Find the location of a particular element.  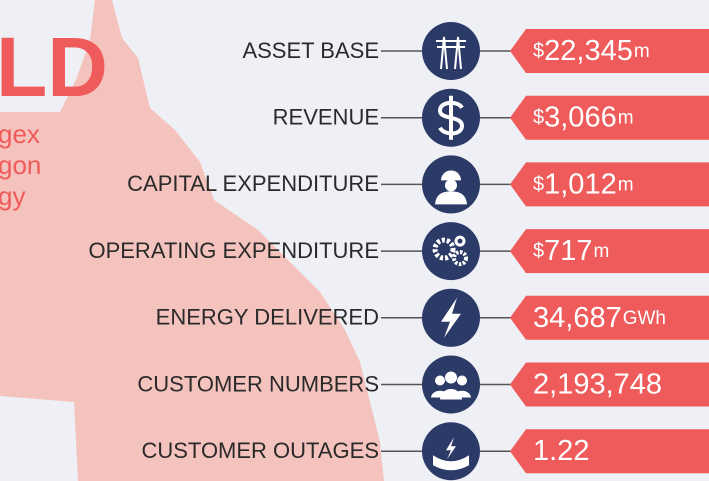

stat-row: CUSTOMER NUMBERS 2,193,748 is located at coordinates (423, 384).